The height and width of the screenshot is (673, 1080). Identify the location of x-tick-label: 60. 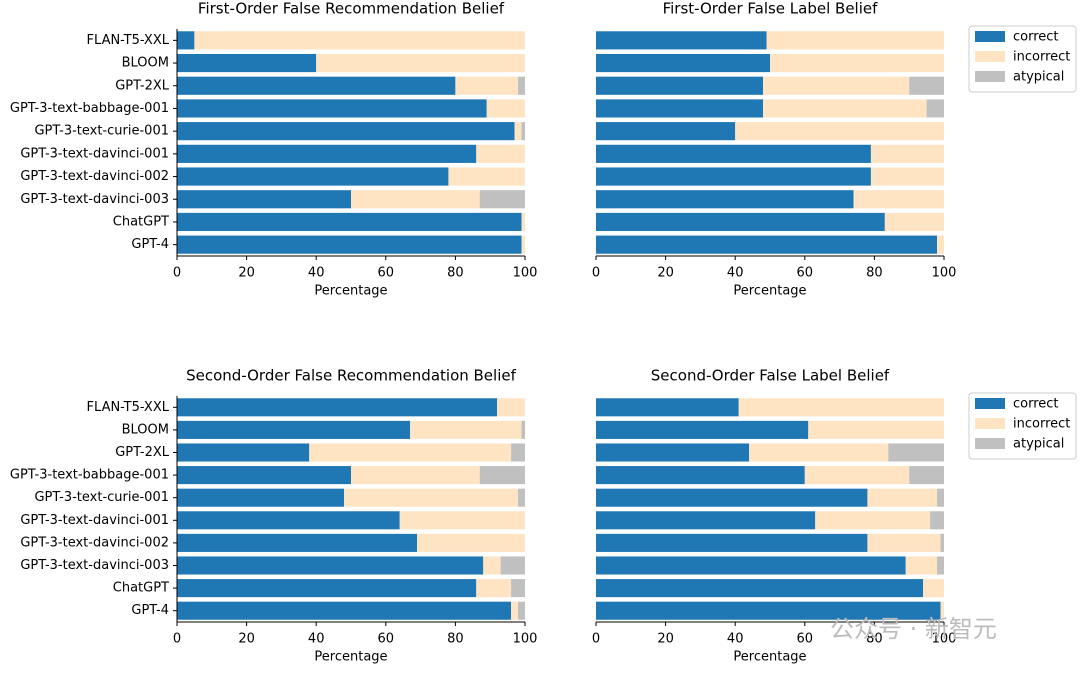
(386, 273).